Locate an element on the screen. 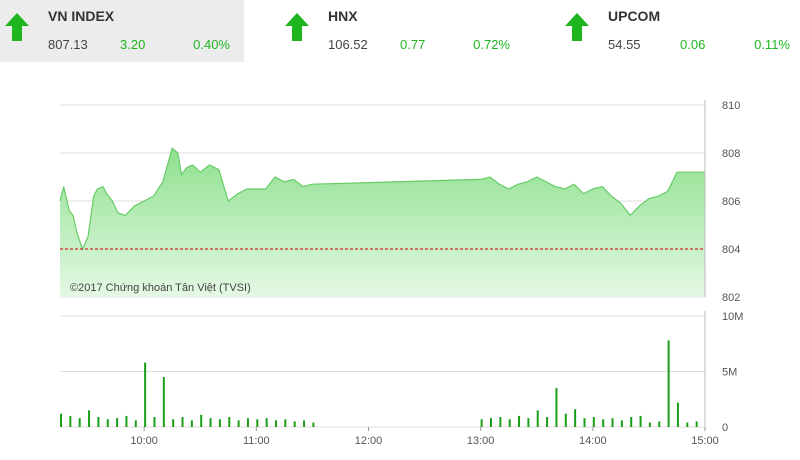 Image resolution: width=800 pixels, height=460 pixels. x-tick-label: 15:00 is located at coordinates (705, 441).